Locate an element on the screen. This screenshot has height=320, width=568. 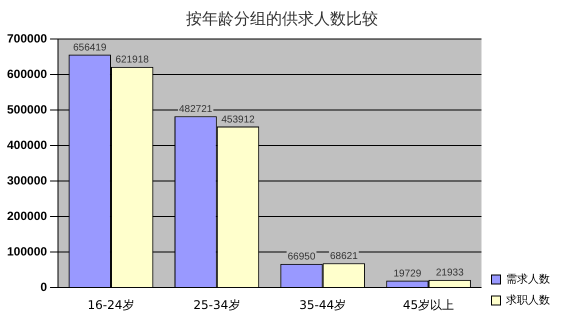
data-label: 656419 is located at coordinates (90, 48).